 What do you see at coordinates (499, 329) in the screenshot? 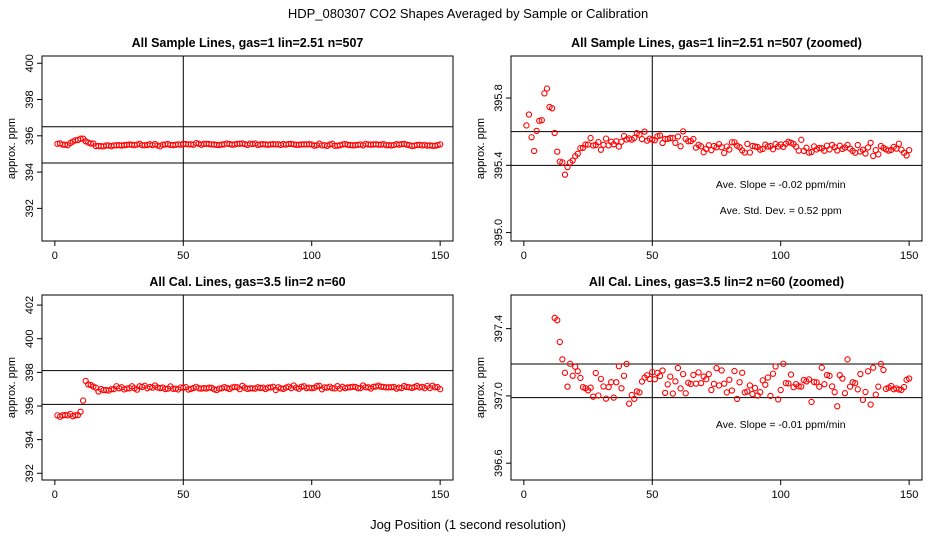
I see `y-tick-label: 397.4` at bounding box center [499, 329].